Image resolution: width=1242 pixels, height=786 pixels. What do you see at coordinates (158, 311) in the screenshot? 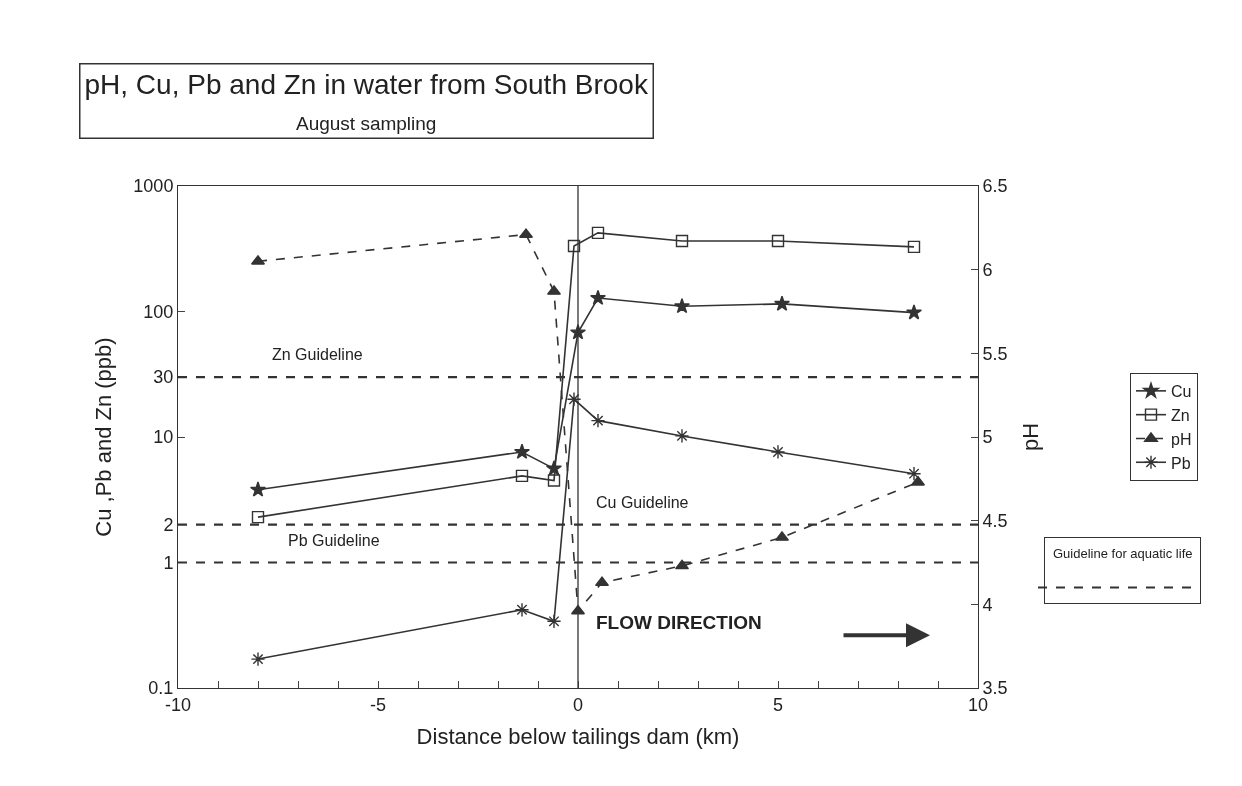
I see `y-tick-label: 100` at bounding box center [158, 311].